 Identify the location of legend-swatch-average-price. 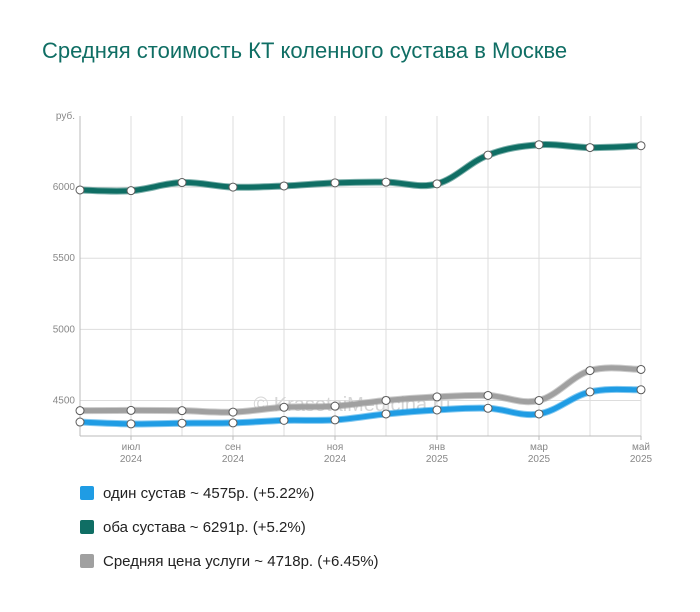
(87, 561).